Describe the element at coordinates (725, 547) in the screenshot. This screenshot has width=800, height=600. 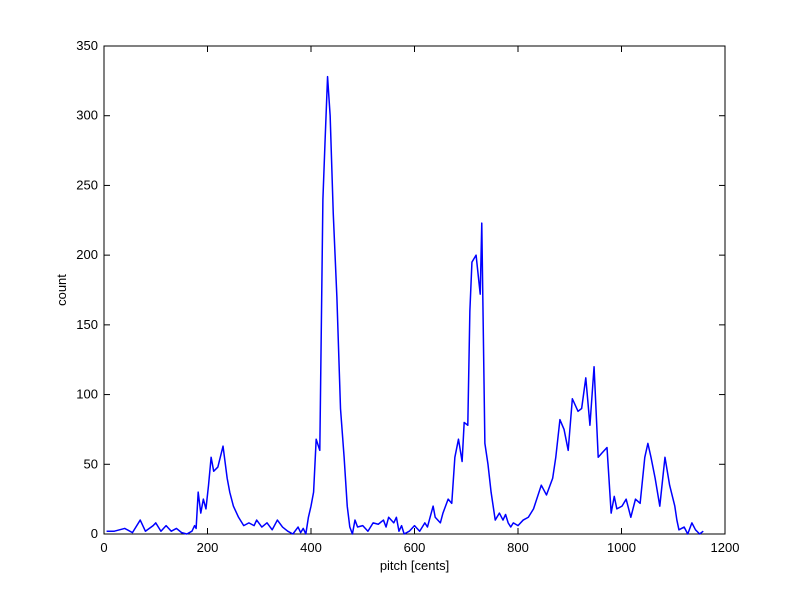
I see `x-tick-label: 1200` at that location.